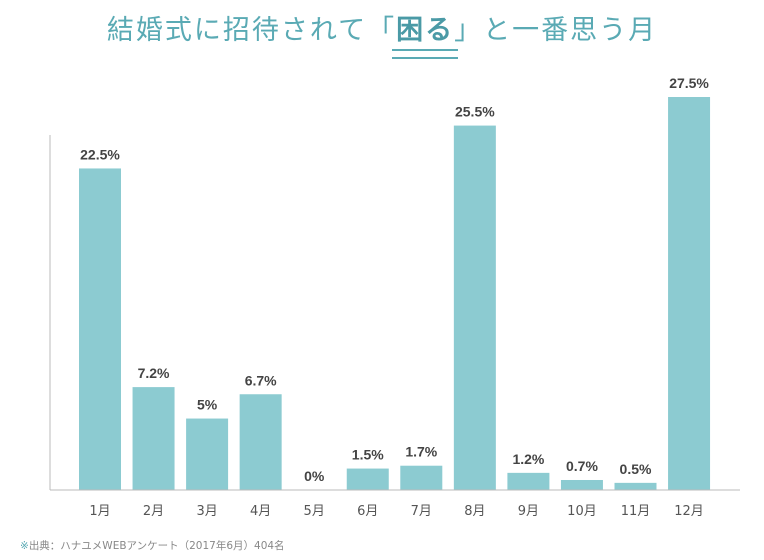 This screenshot has width=764, height=560. What do you see at coordinates (421, 511) in the screenshot?
I see `x-tick-label: 7月` at bounding box center [421, 511].